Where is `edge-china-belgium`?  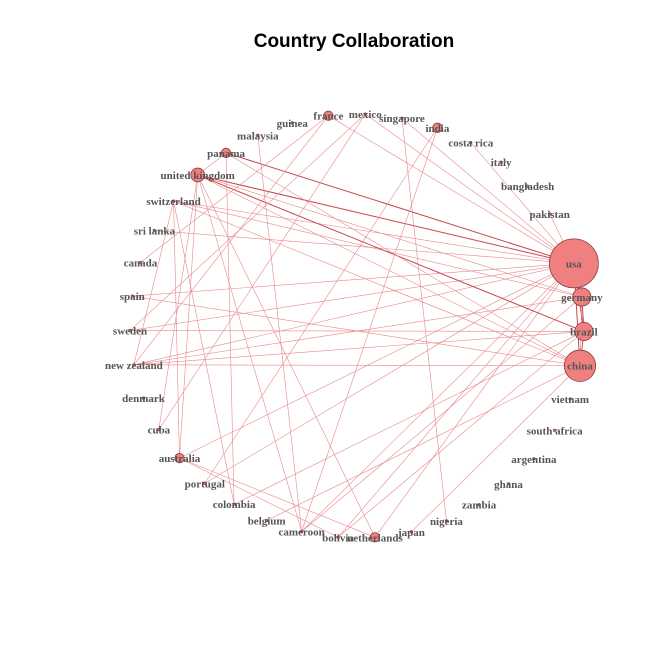
edge-china-belgium is located at coordinates (423, 443).